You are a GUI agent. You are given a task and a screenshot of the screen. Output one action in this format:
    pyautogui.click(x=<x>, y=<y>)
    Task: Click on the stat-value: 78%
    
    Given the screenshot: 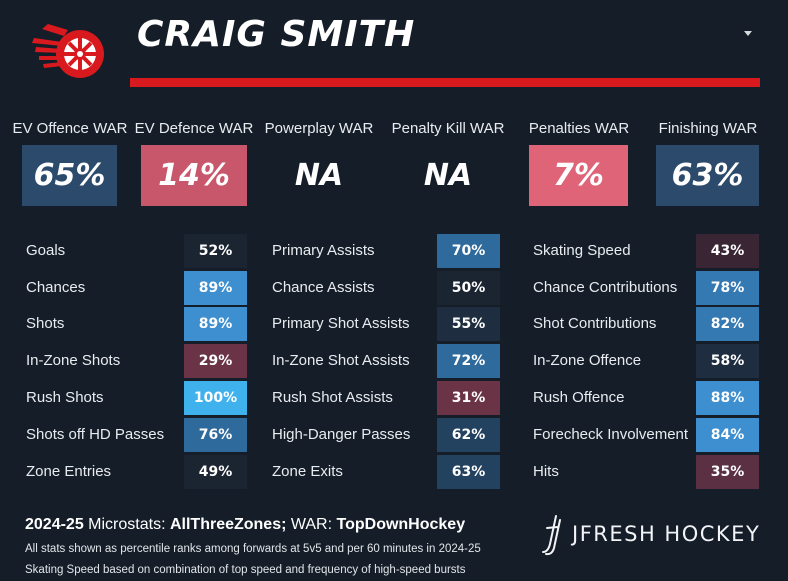 What is the action you would take?
    pyautogui.click(x=727, y=288)
    